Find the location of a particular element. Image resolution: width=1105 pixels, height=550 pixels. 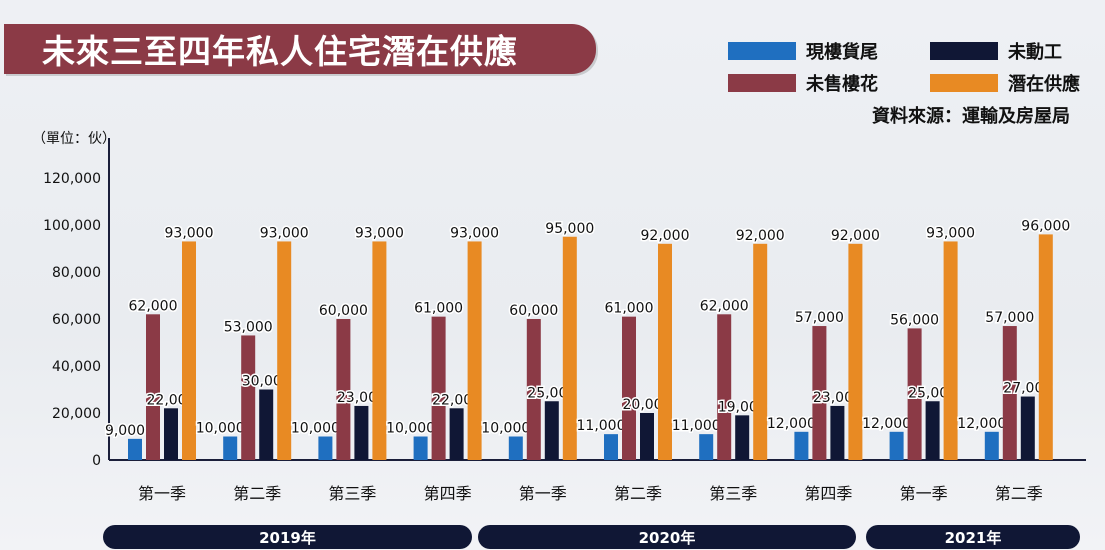

year-label: 2019年 is located at coordinates (287, 537).